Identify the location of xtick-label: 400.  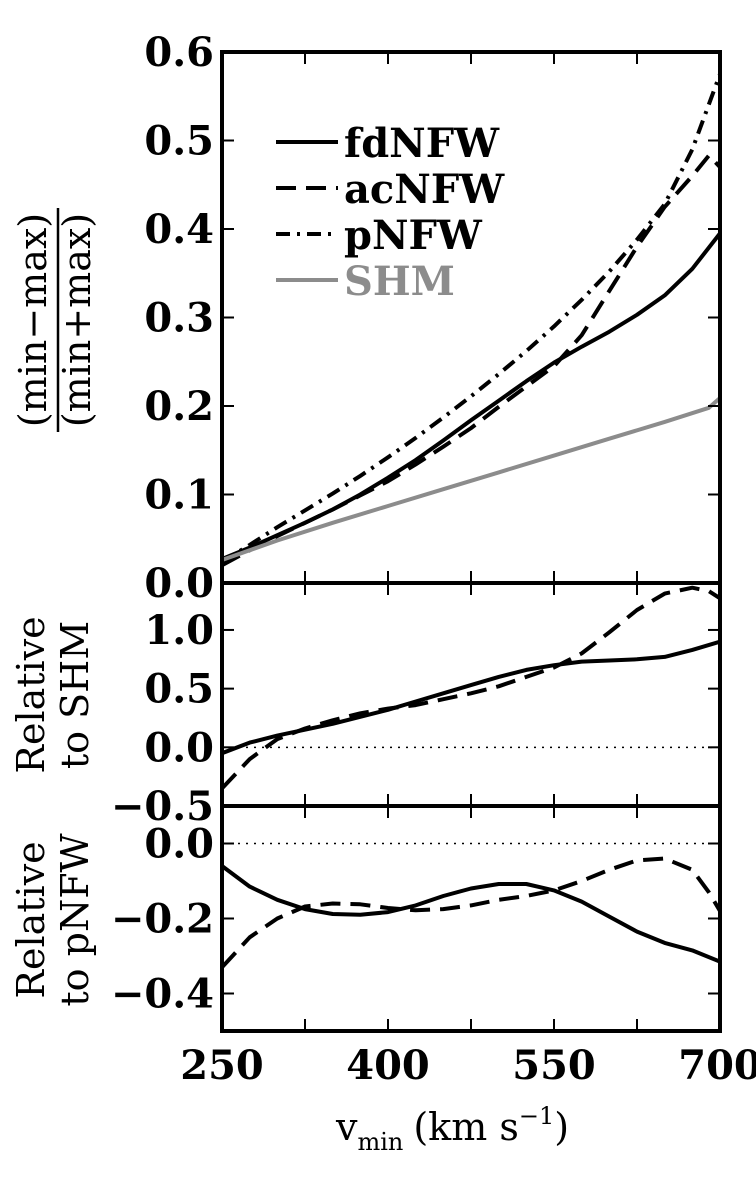
(388, 1065).